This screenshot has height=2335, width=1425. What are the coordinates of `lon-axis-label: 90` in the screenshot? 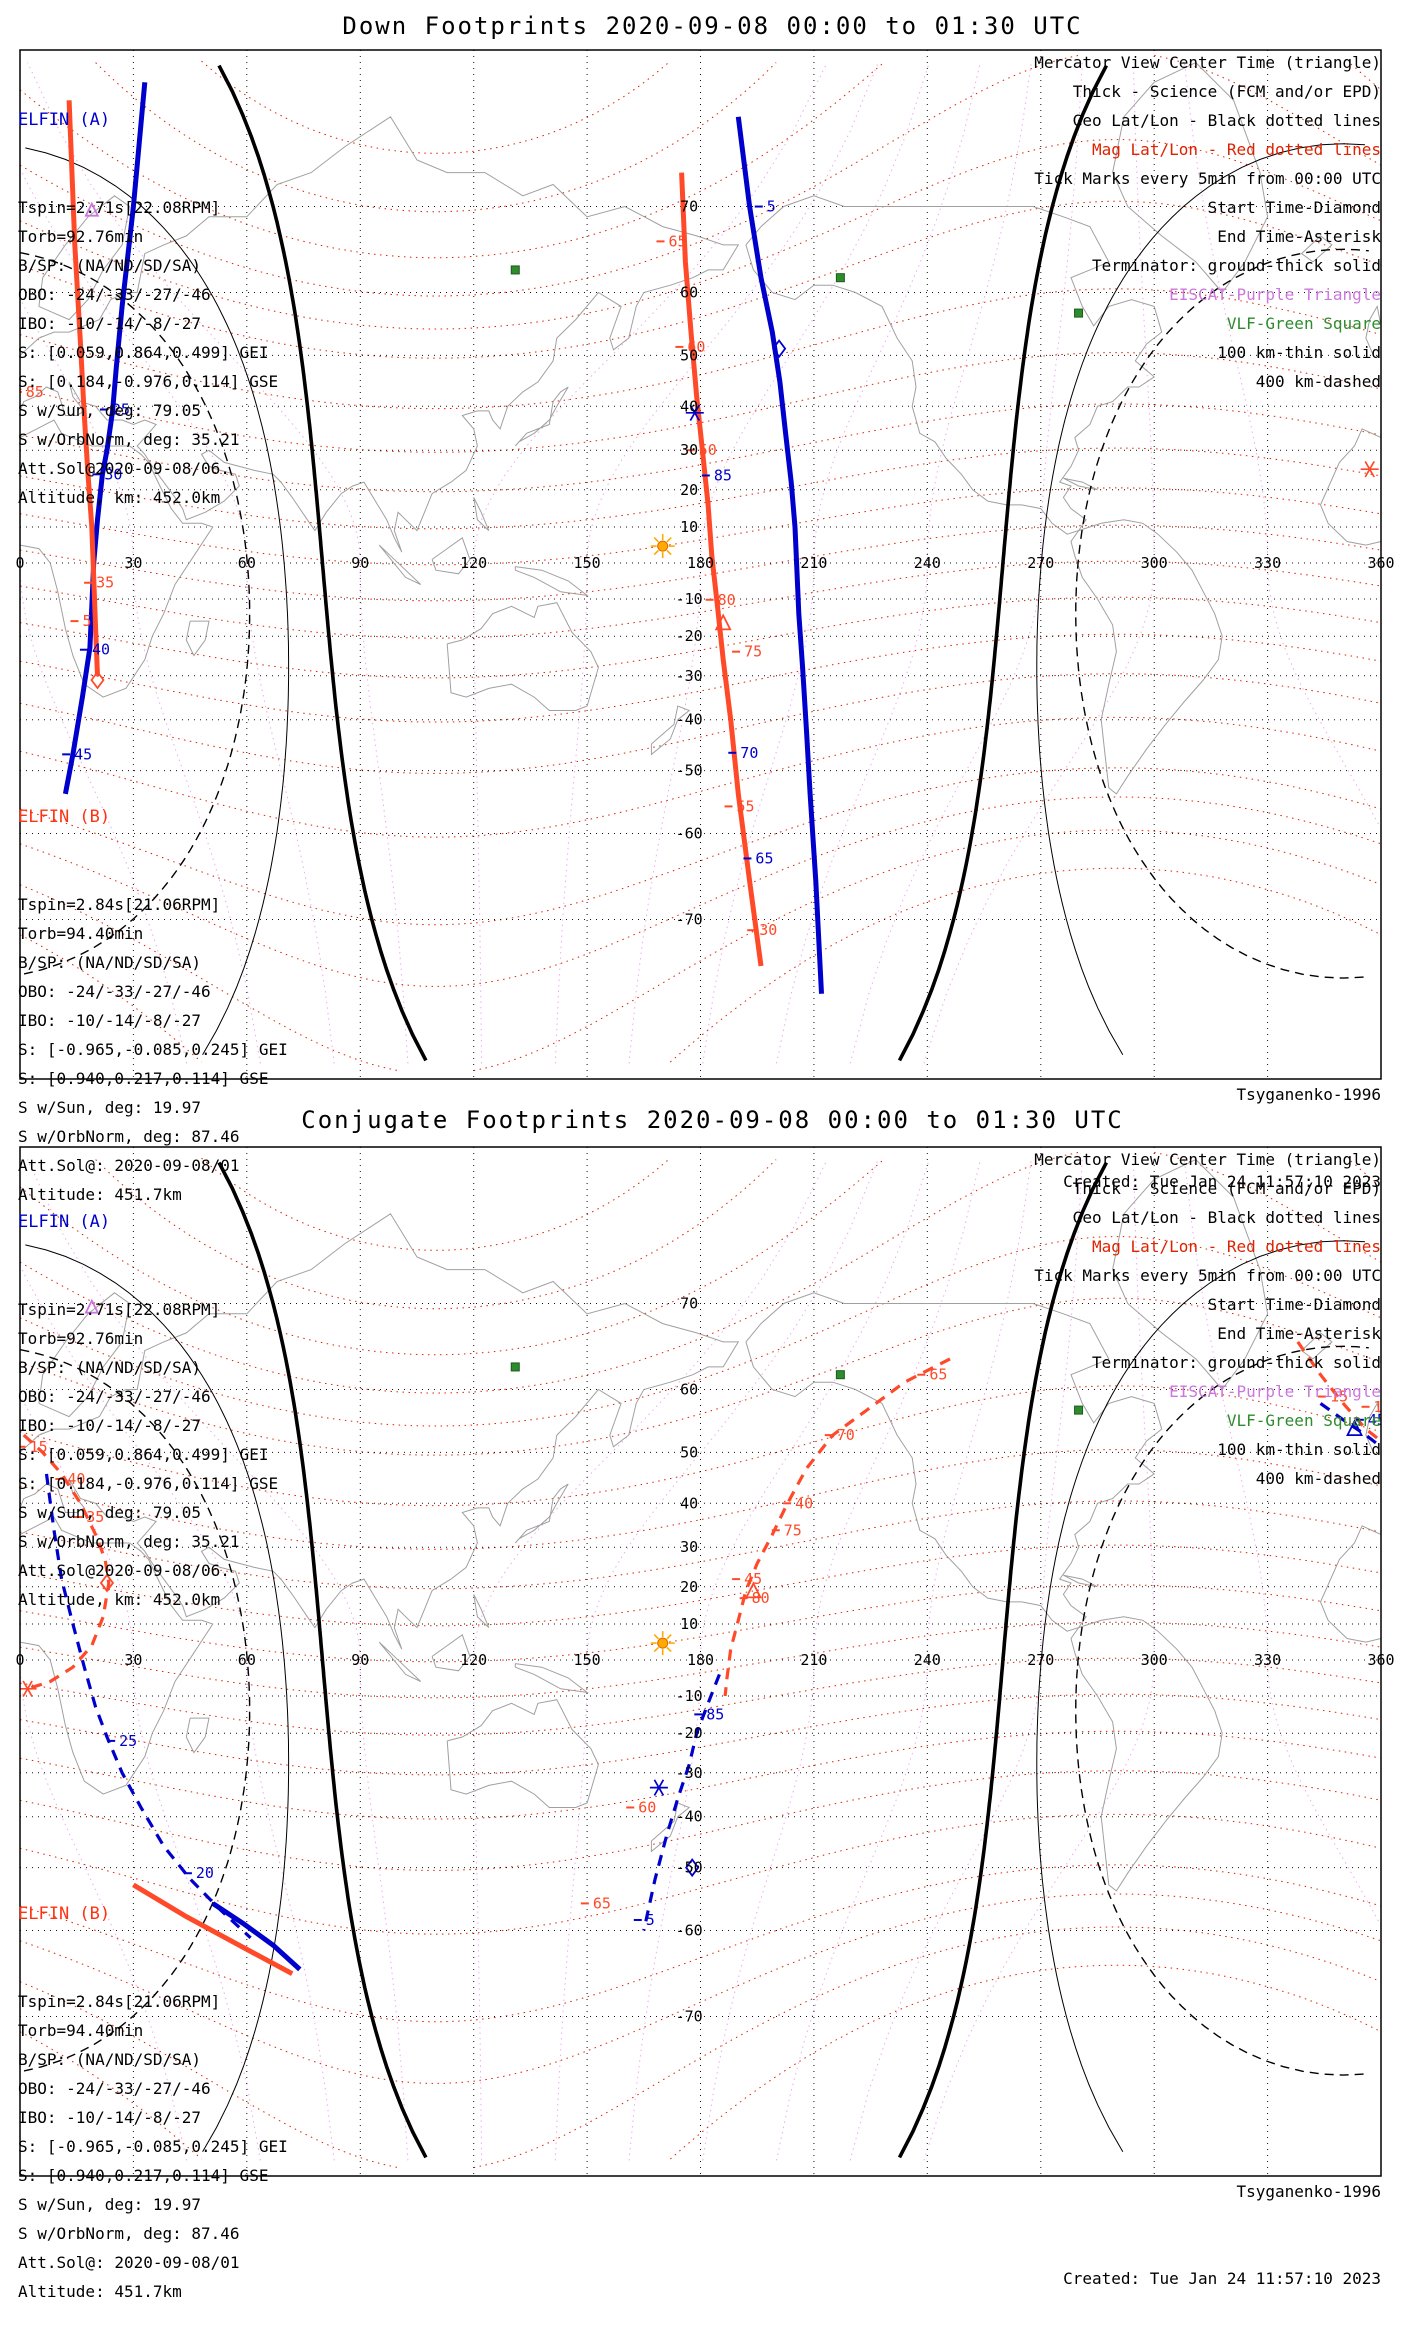 It's located at (360, 1660).